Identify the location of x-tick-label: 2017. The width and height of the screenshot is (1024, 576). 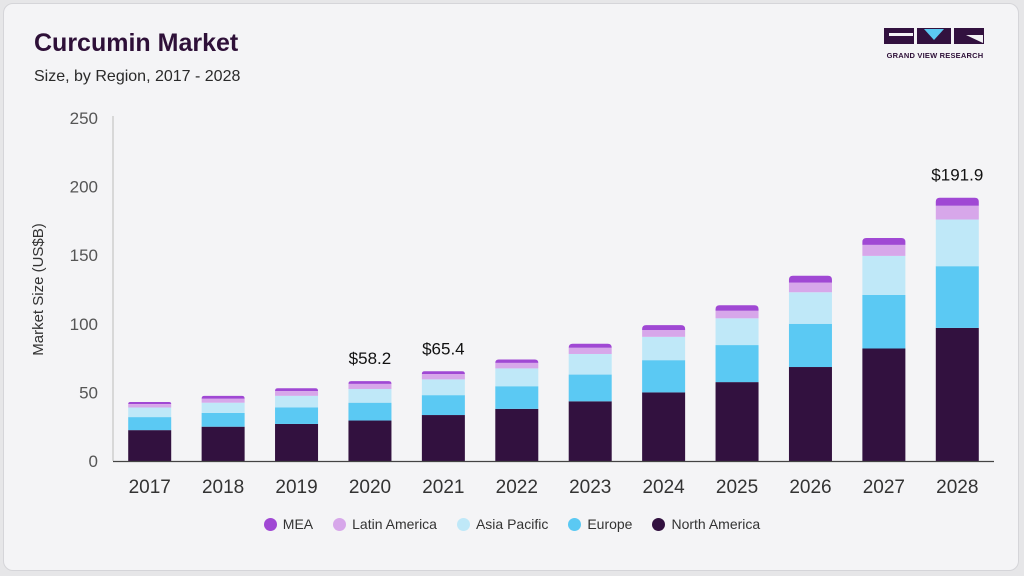
(150, 487).